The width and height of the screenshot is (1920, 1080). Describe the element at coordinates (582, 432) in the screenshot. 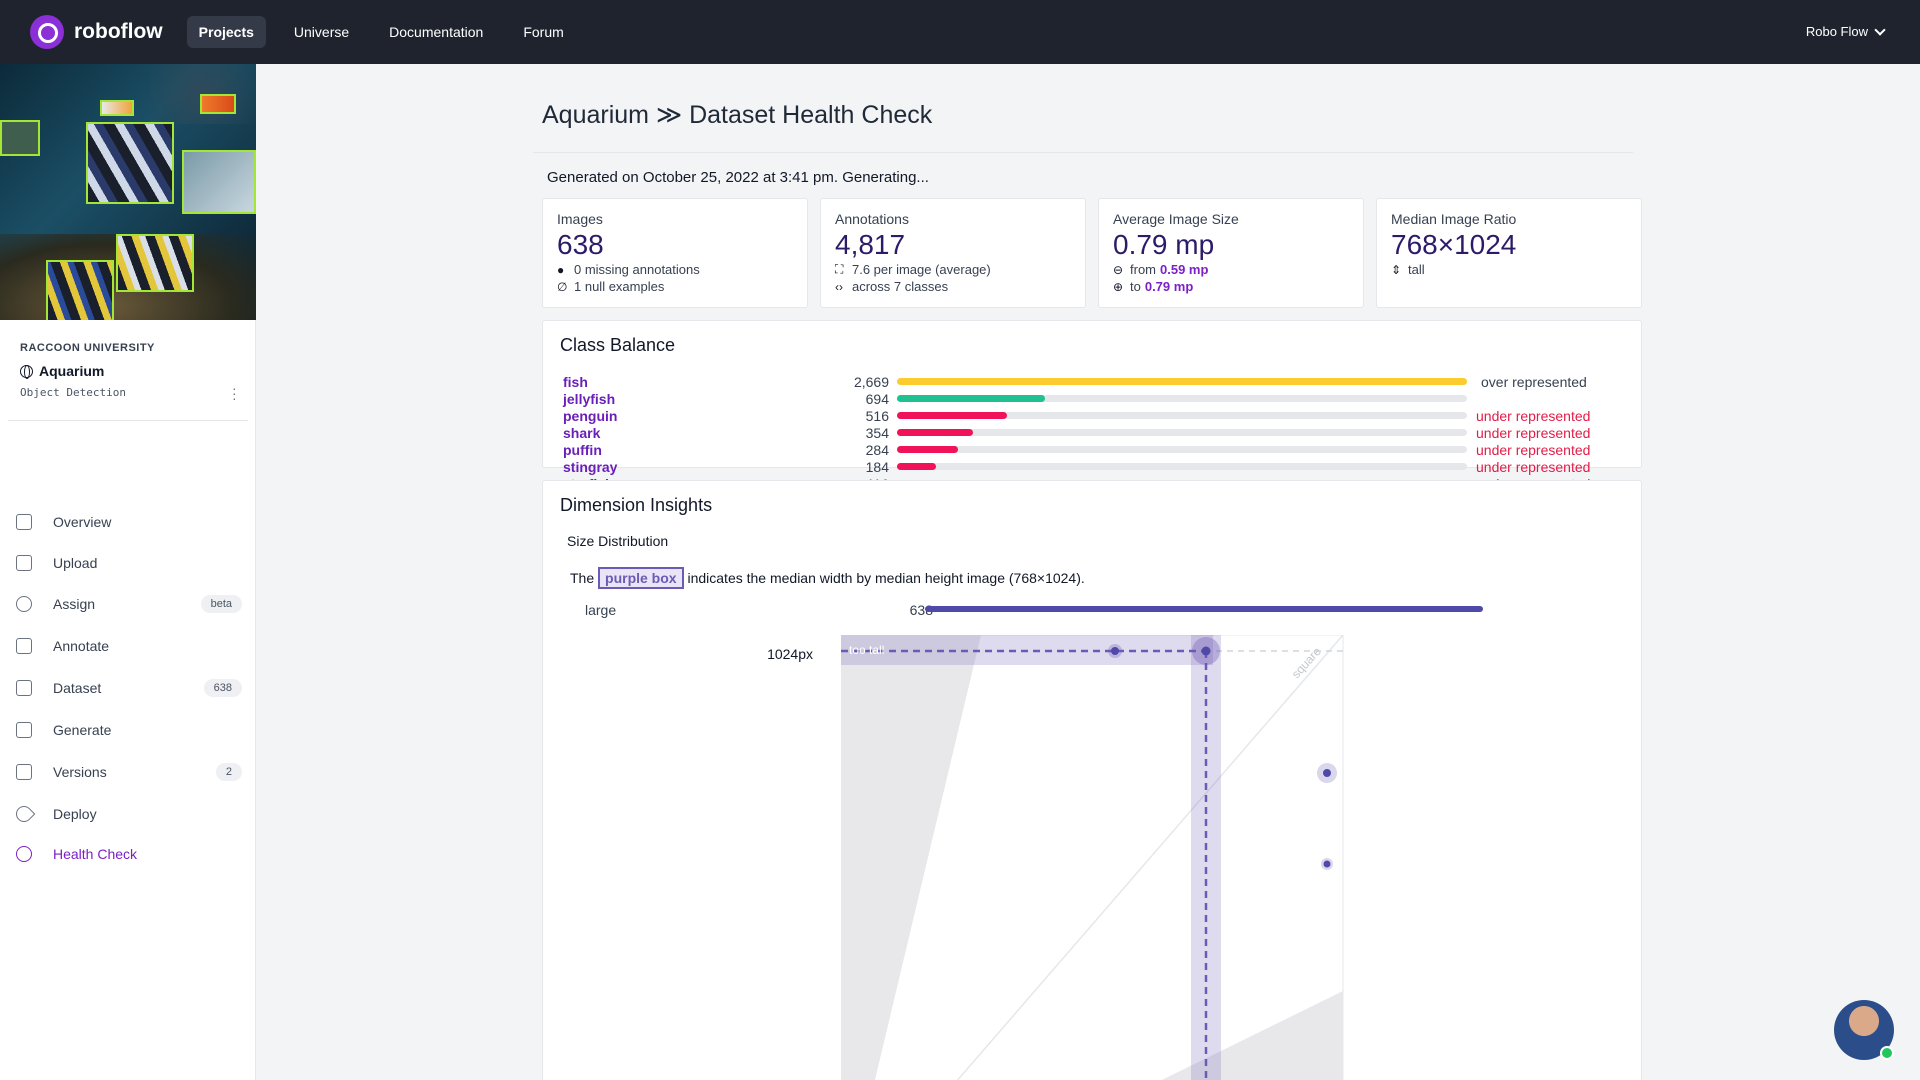

I see `class-name: shark` at that location.